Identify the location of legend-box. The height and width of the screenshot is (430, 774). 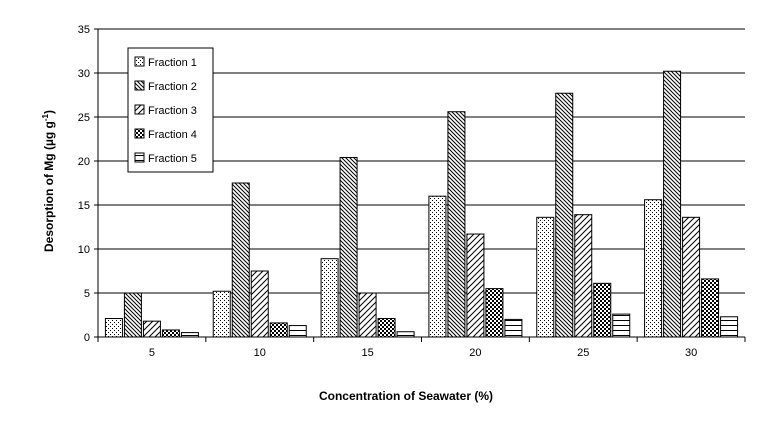
(170, 110).